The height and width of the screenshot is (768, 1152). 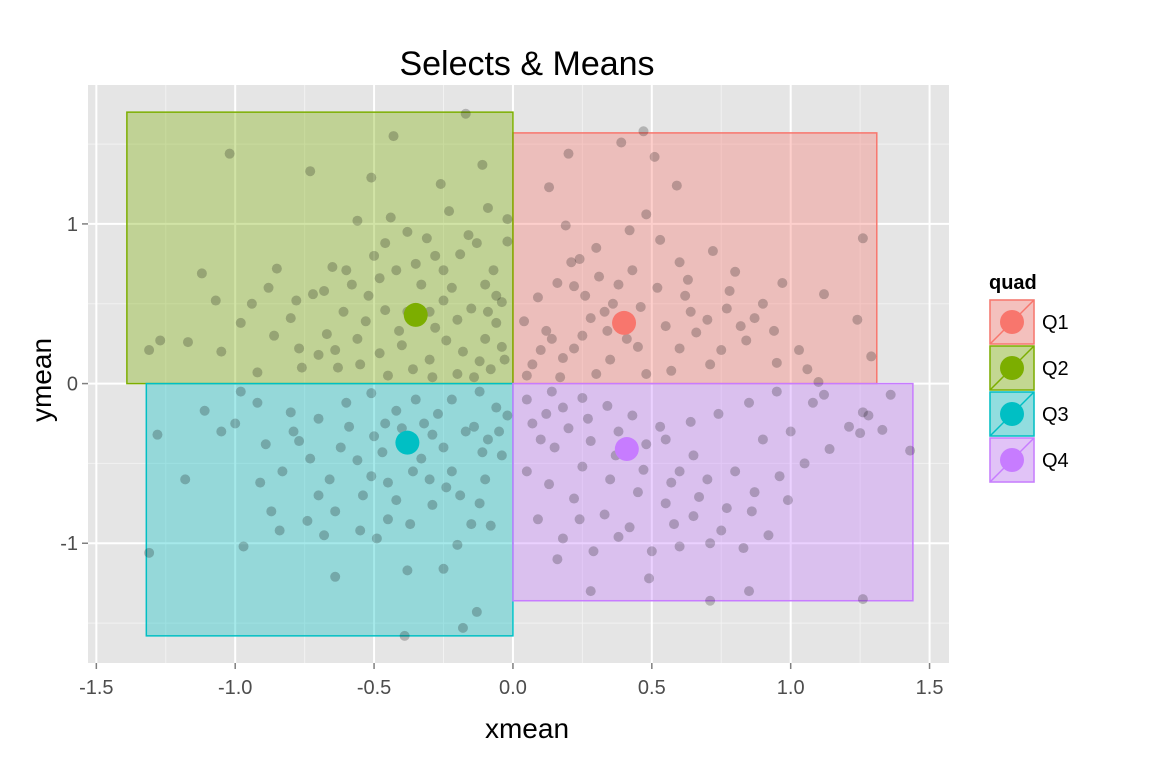 I want to click on mean-point-q1, so click(x=624, y=322).